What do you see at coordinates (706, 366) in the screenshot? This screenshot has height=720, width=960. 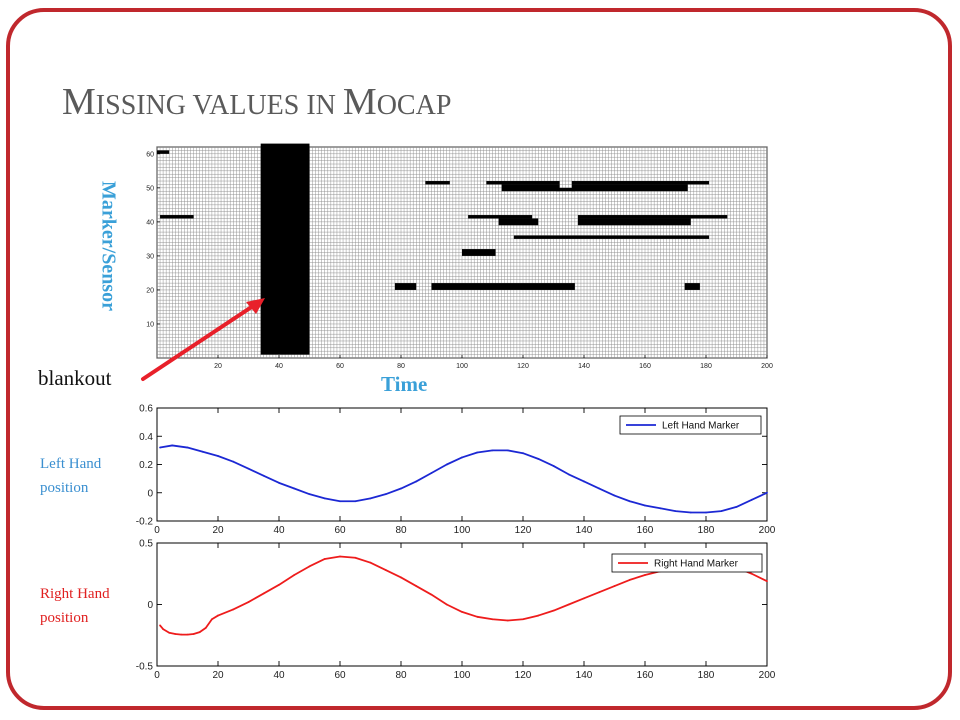 I see `x-tick-label: 180` at bounding box center [706, 366].